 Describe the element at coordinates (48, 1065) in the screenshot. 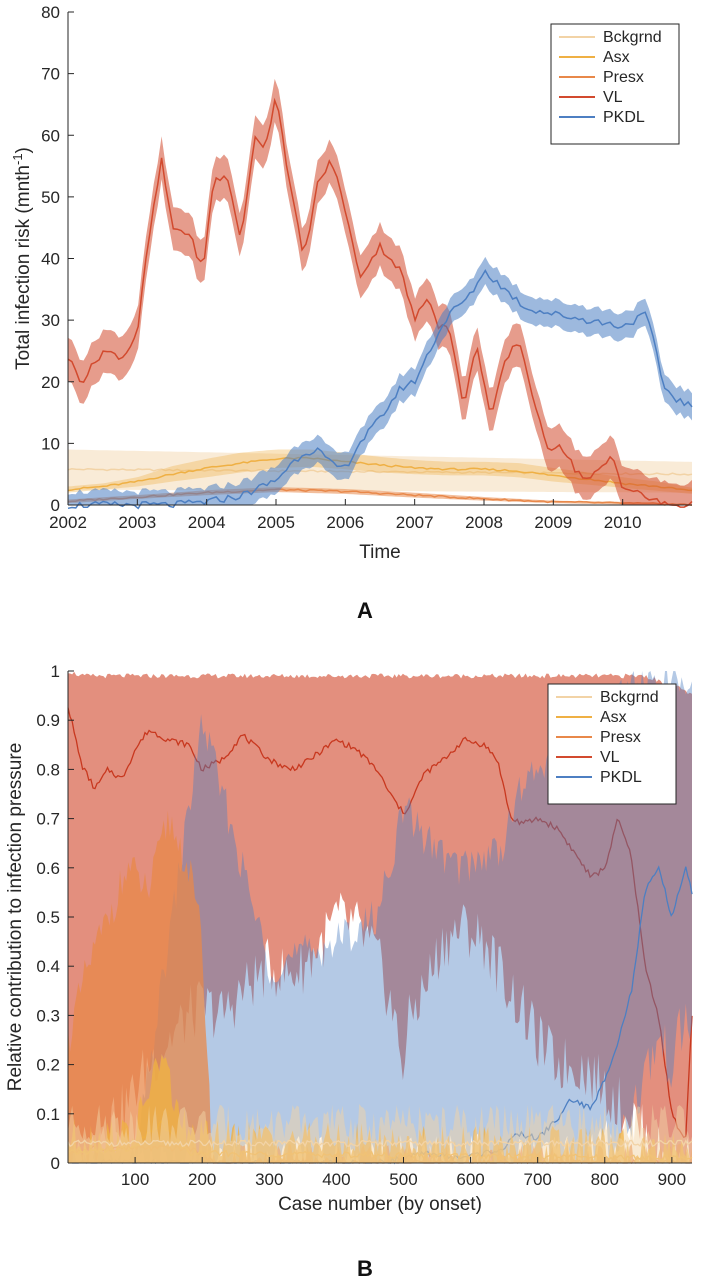

I see `y-tick-label: 0.2` at that location.